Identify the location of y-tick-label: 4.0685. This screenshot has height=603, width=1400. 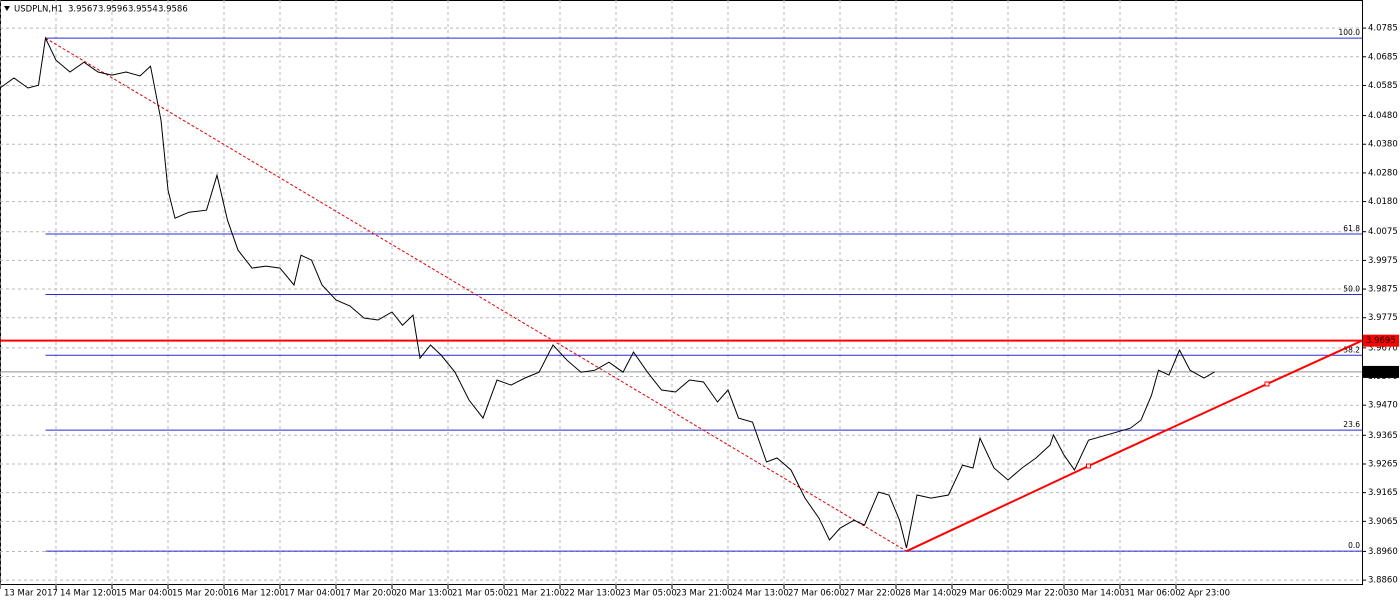
(1383, 57).